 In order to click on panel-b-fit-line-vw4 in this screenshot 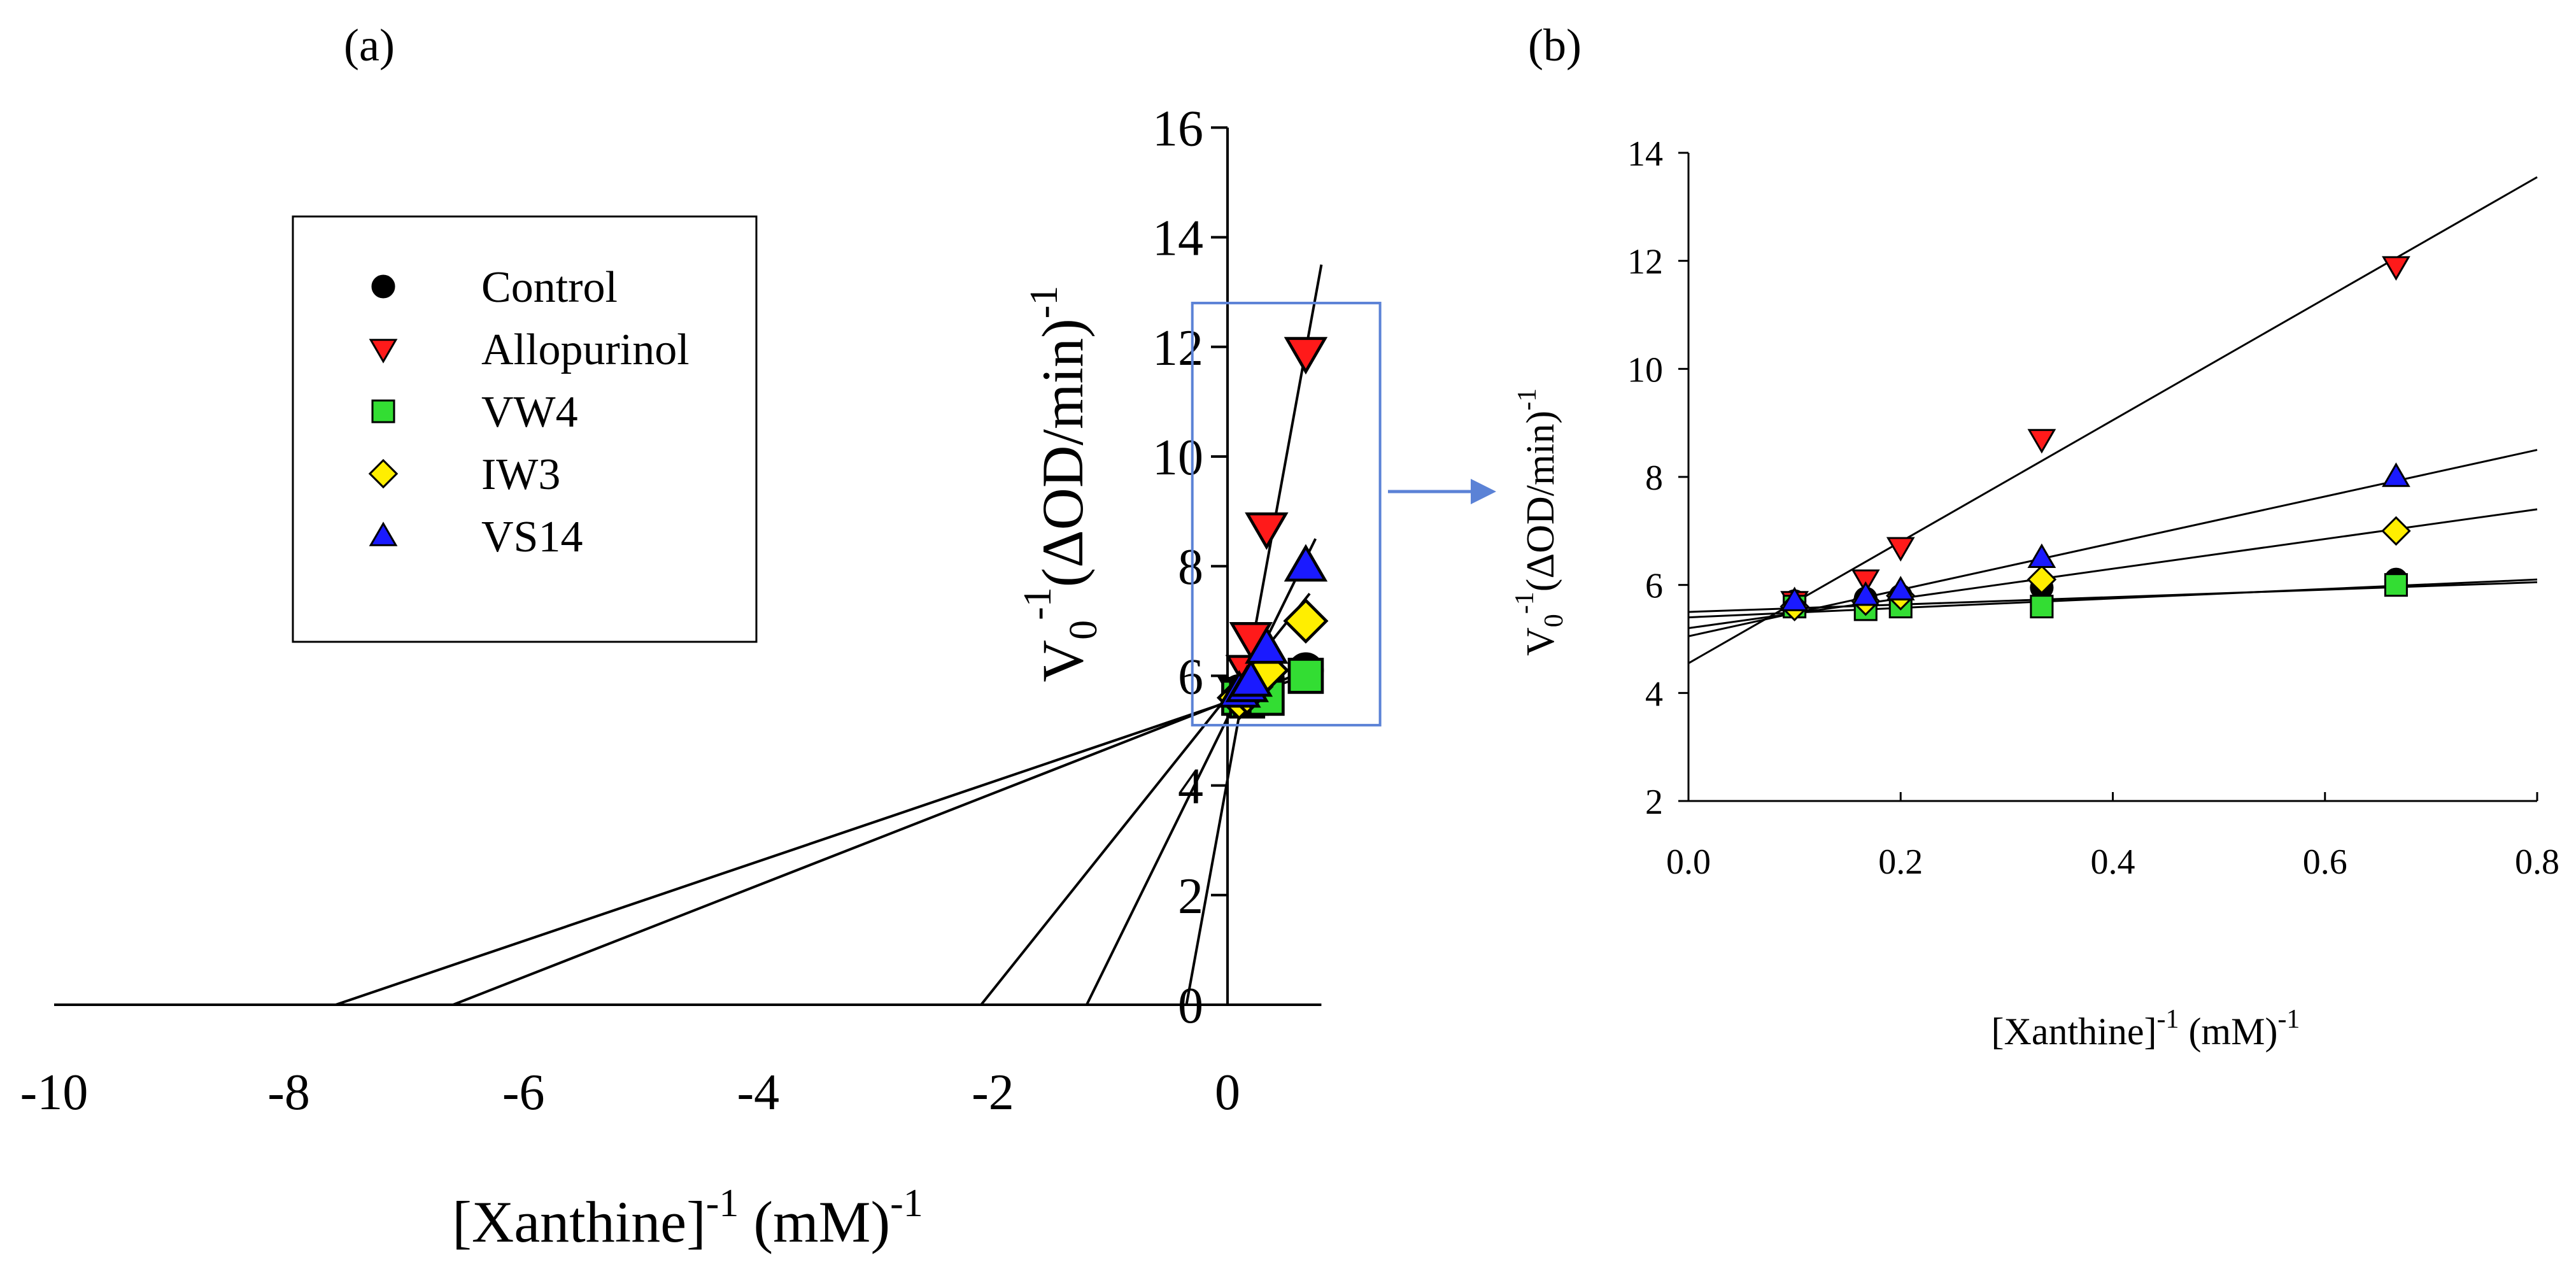, I will do `click(2113, 597)`.